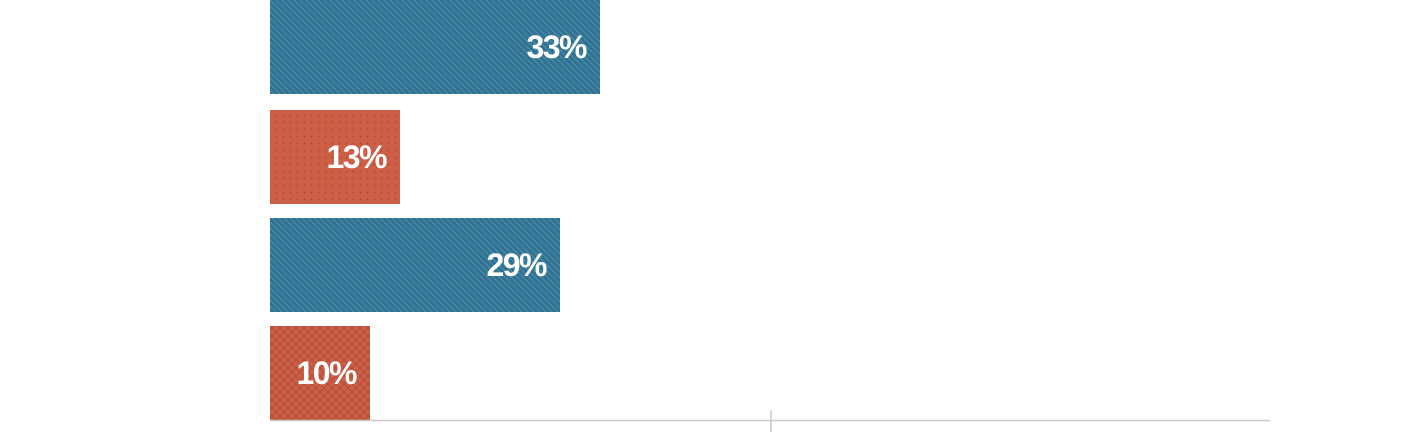 This screenshot has height=442, width=1406. Describe the element at coordinates (556, 47) in the screenshot. I see `bar-value-label: 33%` at that location.